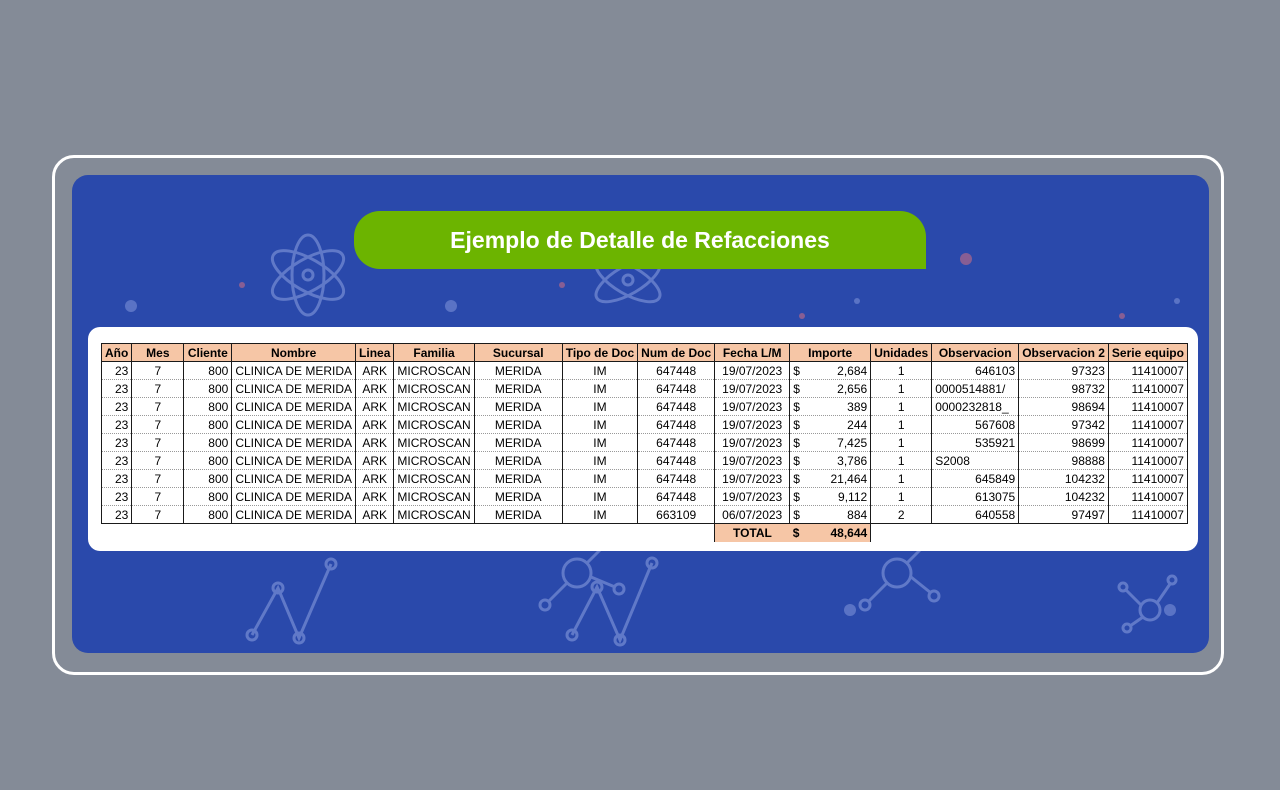 The height and width of the screenshot is (790, 1280). Describe the element at coordinates (518, 352) in the screenshot. I see `column-header: Sucursal` at that location.